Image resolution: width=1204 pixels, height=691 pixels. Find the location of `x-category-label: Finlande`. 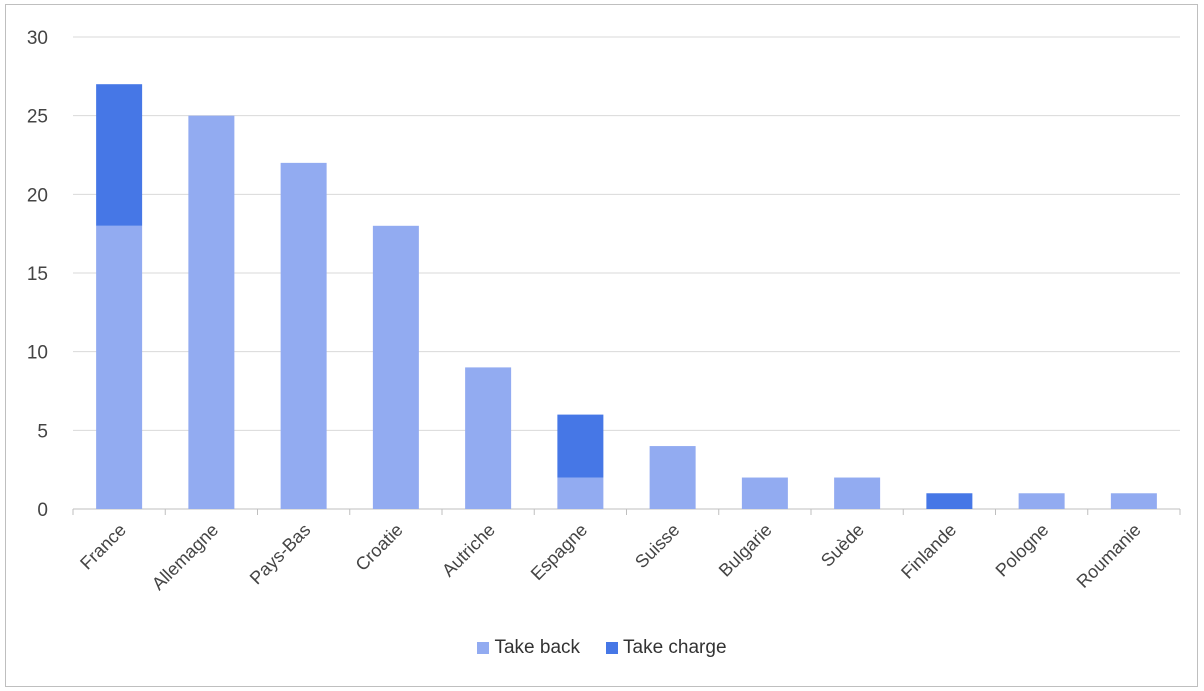

x-category-label: Finlande is located at coordinates (928, 551).